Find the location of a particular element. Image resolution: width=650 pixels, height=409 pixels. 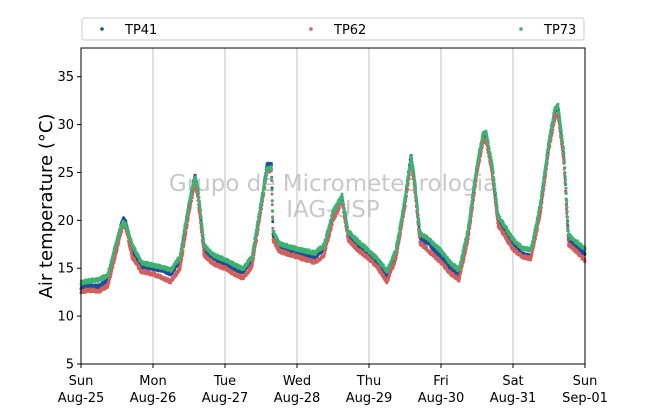

watermark-line-1: Grupo de Micrometeorologia is located at coordinates (333, 184).